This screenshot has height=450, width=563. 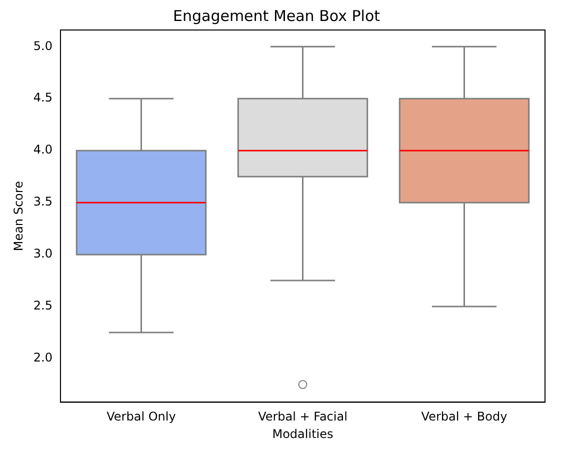 What do you see at coordinates (141, 417) in the screenshot?
I see `x-tick-label: Verbal Only` at bounding box center [141, 417].